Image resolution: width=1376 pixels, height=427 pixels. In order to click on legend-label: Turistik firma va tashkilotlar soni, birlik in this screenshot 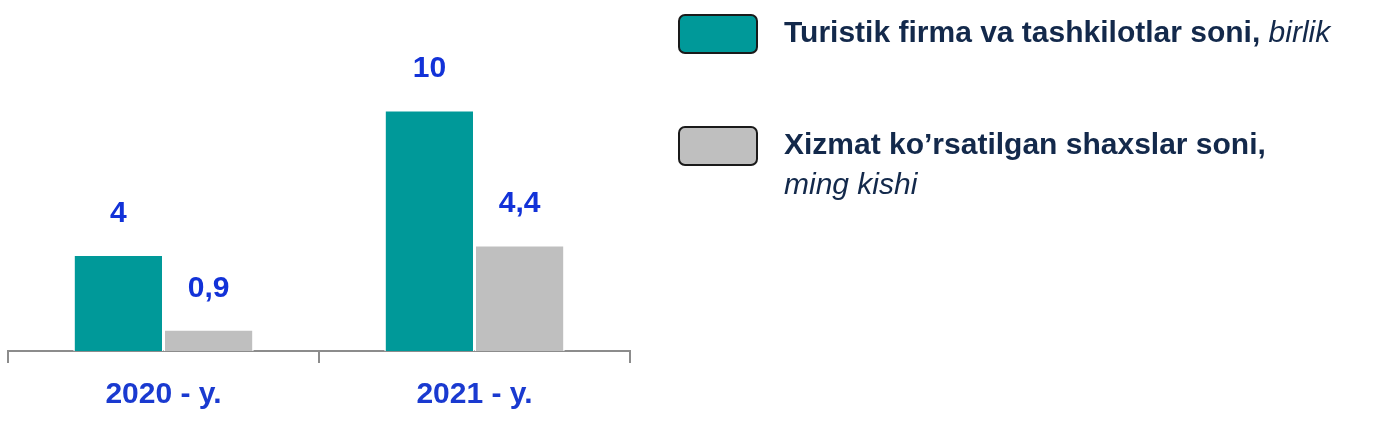, I will do `click(1057, 31)`.